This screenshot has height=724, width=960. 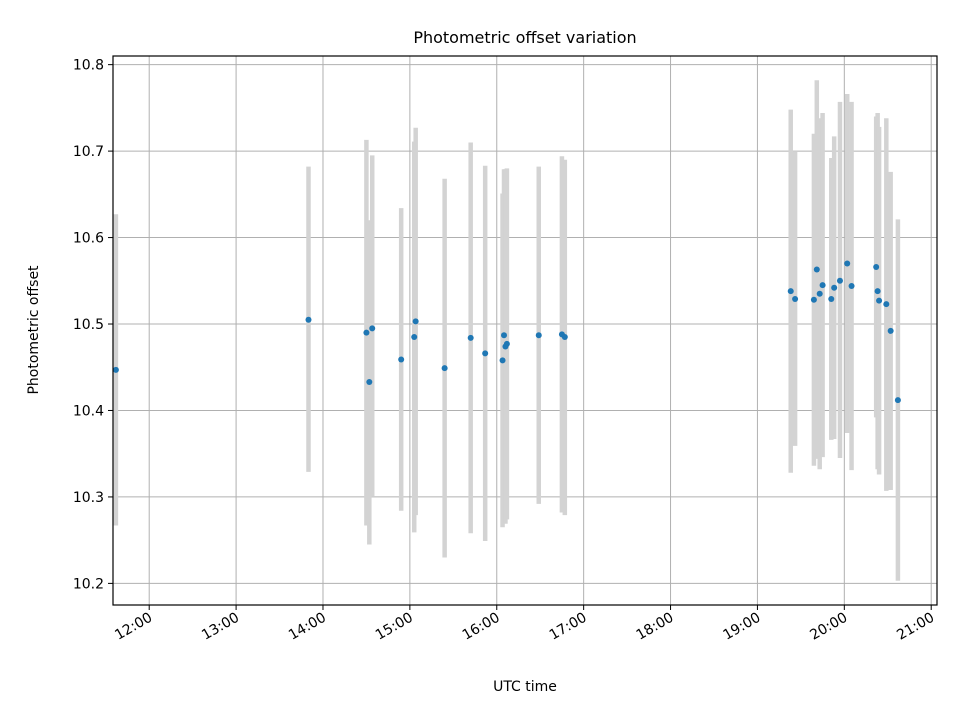 I want to click on y-tick-label: 10.8, so click(x=88, y=66).